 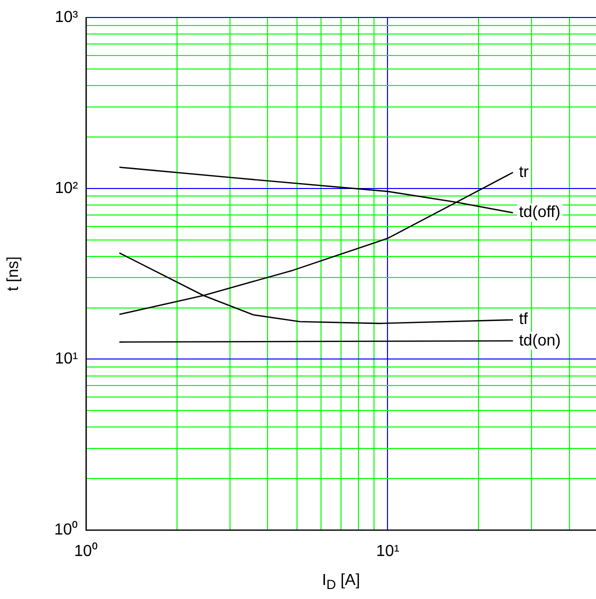 I want to click on y-axis-title: t [ns], so click(x=13, y=274).